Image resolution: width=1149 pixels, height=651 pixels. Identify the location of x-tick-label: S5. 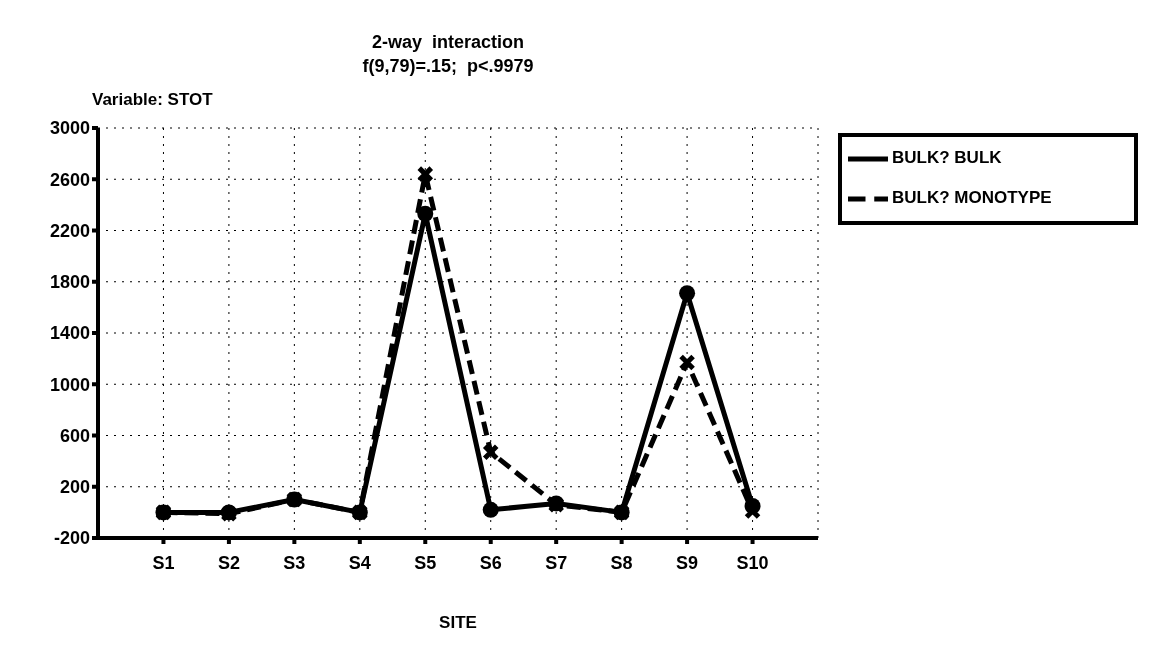
(425, 562).